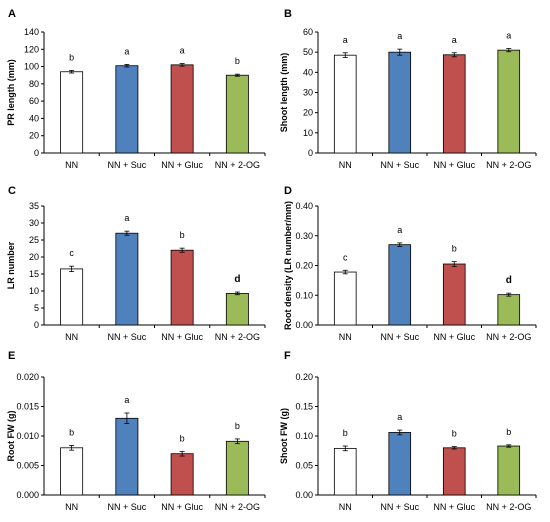  I want to click on significance-letter: d, so click(509, 280).